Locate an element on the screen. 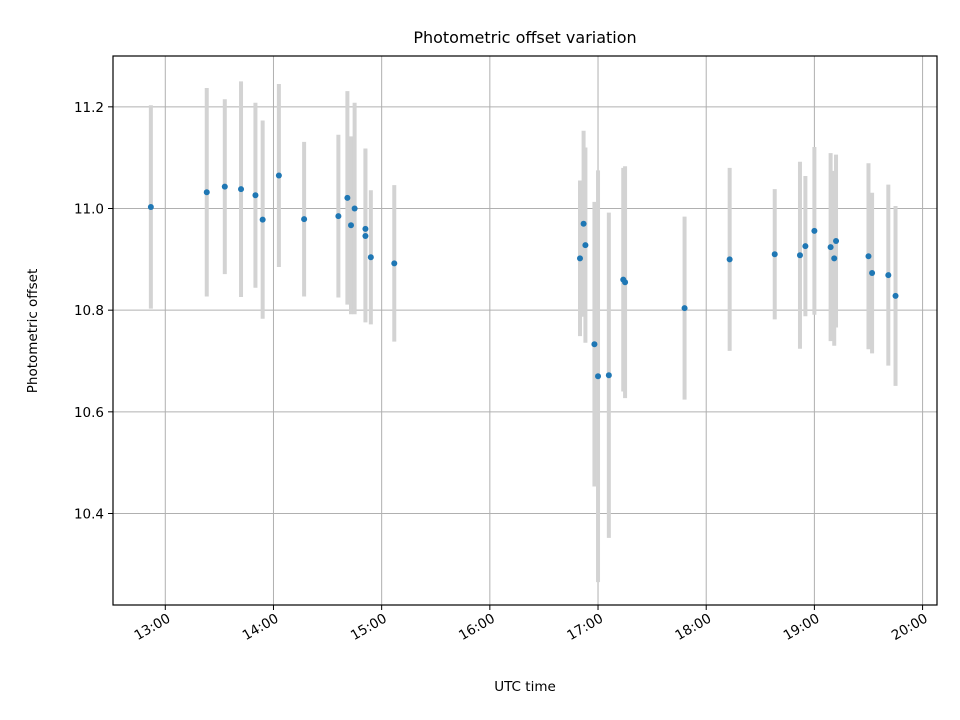 Image resolution: width=960 pixels, height=720 pixels. y-tick-label: 10.4 is located at coordinates (89, 515).